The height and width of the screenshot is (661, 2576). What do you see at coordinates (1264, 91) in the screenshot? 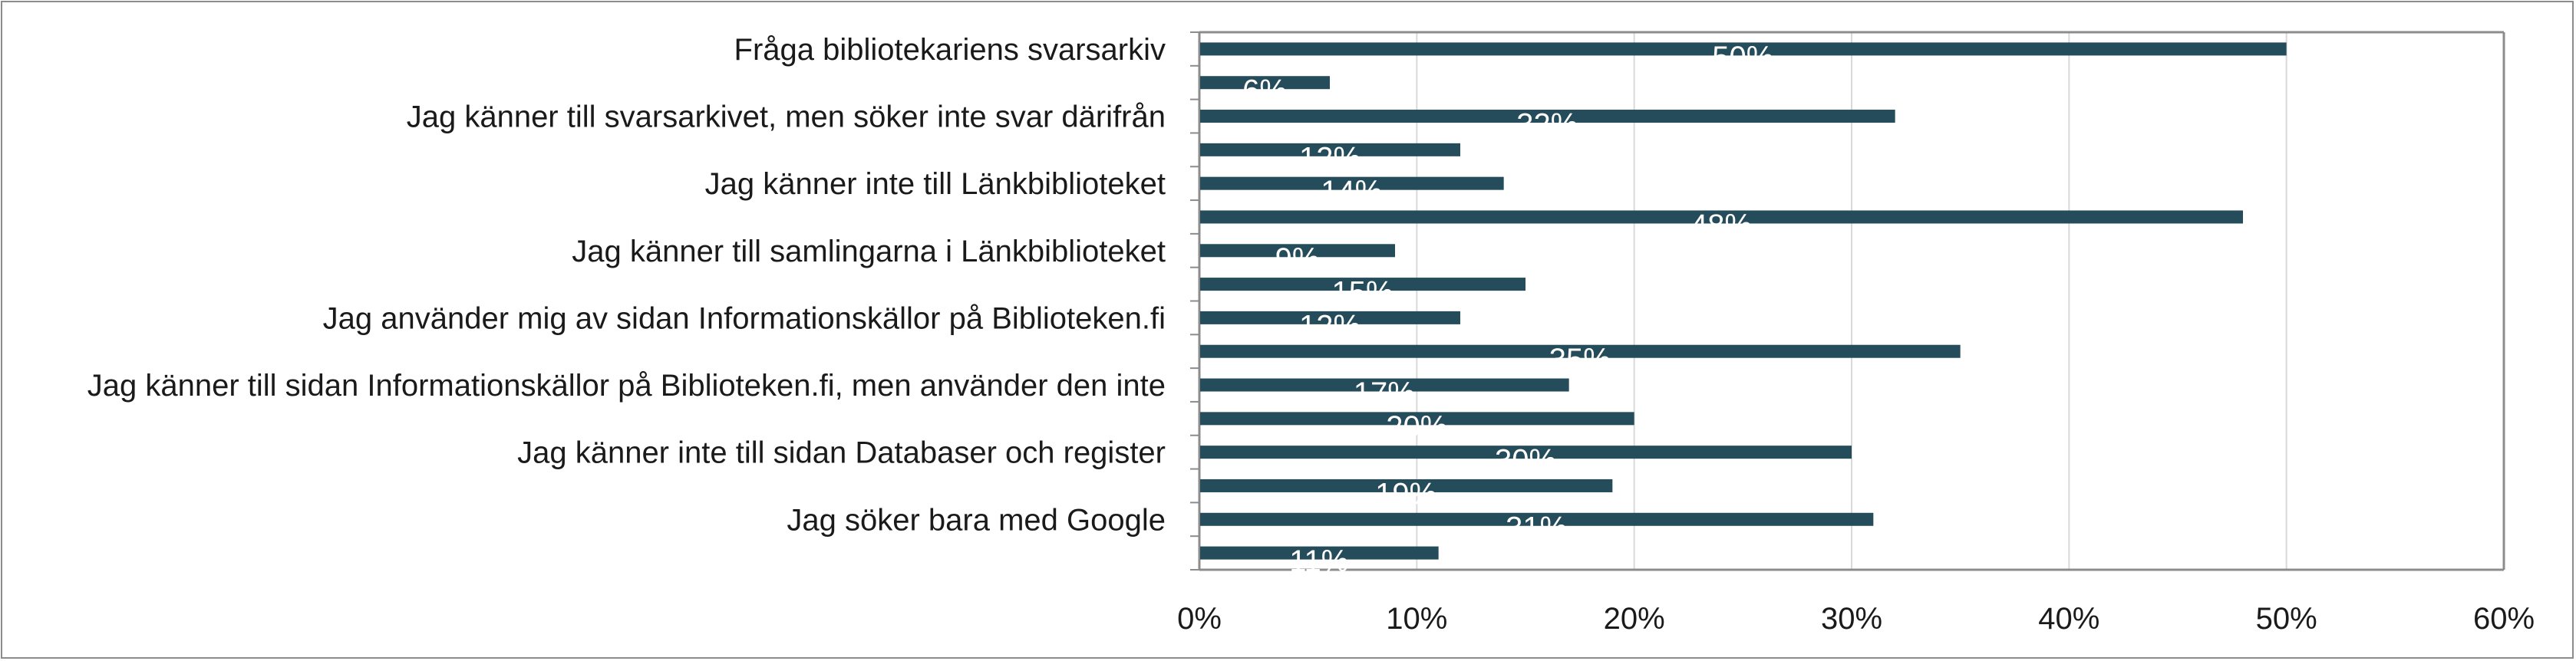
I see `data-label: 6%` at bounding box center [1264, 91].